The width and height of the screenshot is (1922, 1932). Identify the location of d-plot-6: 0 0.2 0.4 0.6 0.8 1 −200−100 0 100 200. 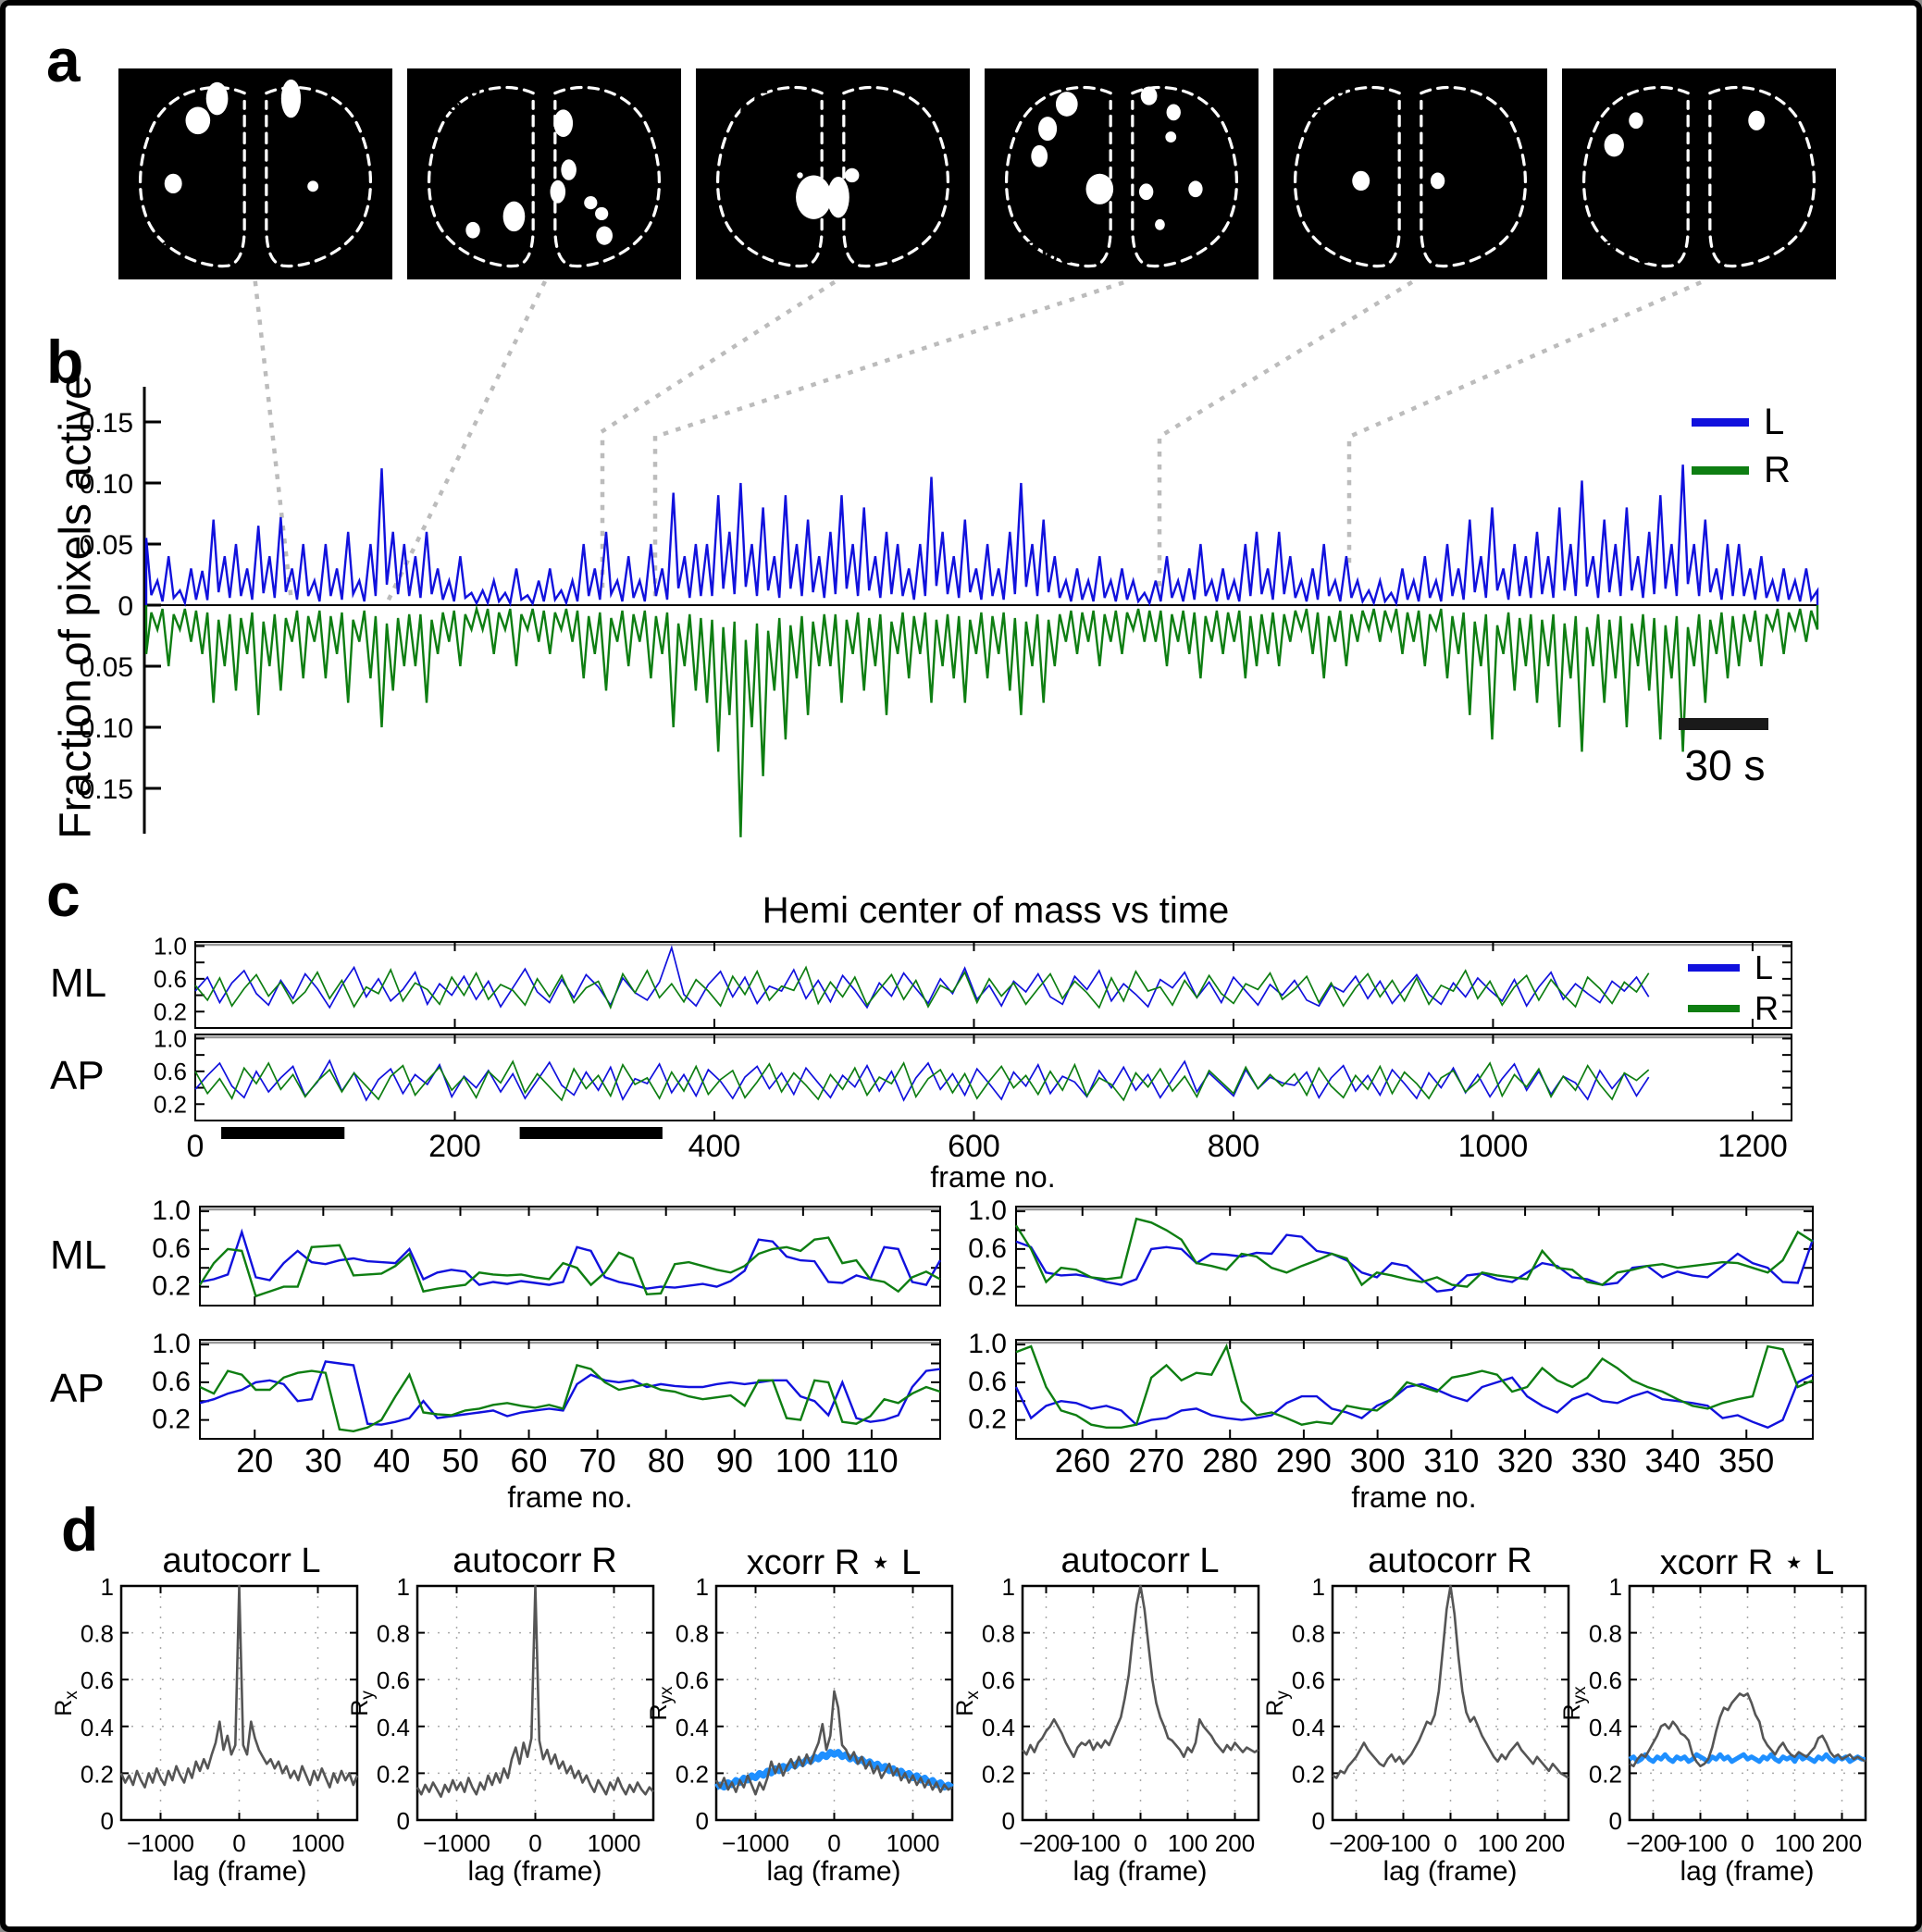
(1728, 1715).